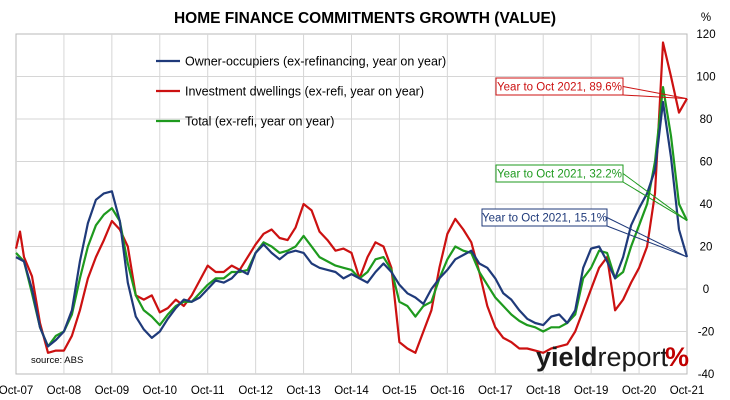  I want to click on annotation-owner: Year to Oct 2021, 15.1%, so click(584, 233).